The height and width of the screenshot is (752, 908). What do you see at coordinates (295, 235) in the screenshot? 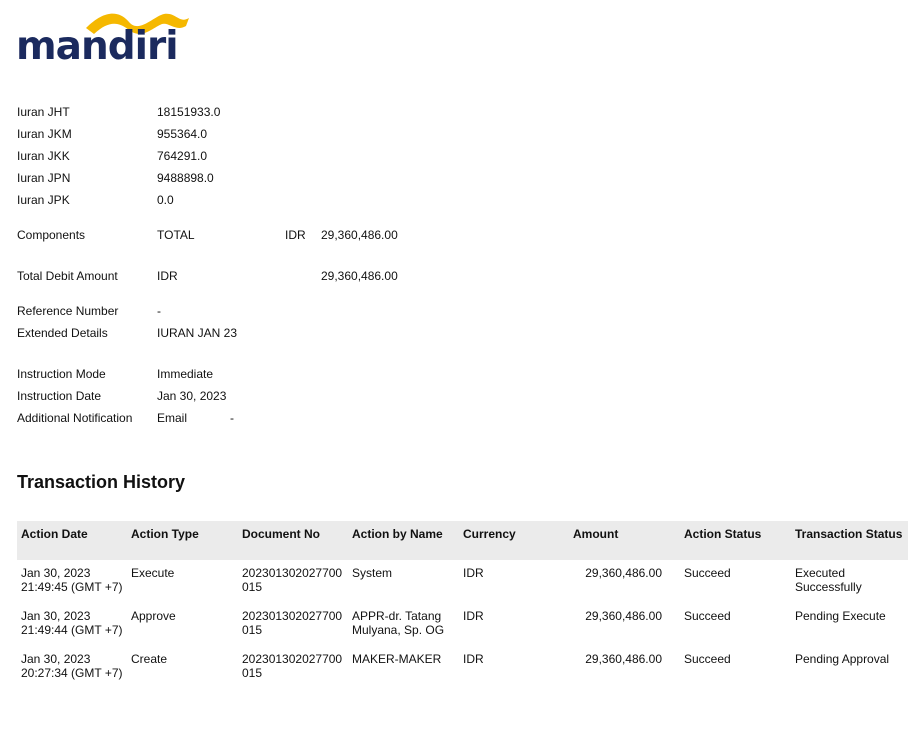
I see `components-currency: IDR` at bounding box center [295, 235].